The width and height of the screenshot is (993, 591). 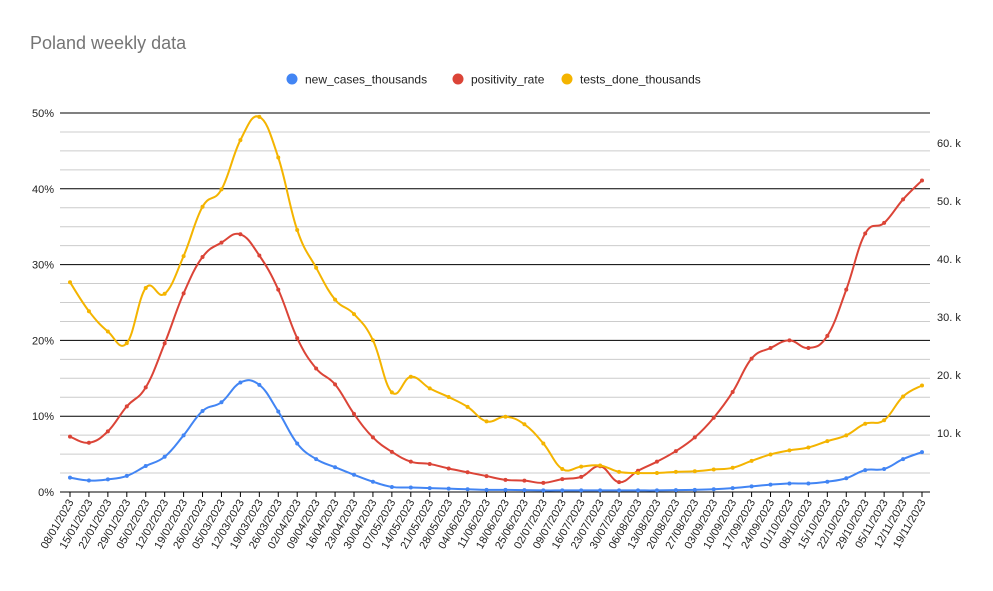 I want to click on left-axis-tick-label: 50%, so click(x=43, y=114).